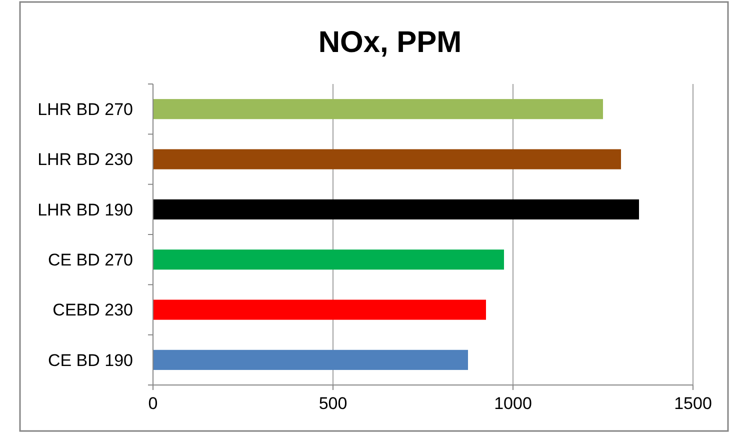 This screenshot has width=730, height=435. Describe the element at coordinates (513, 403) in the screenshot. I see `x-tick-label: 1000` at that location.